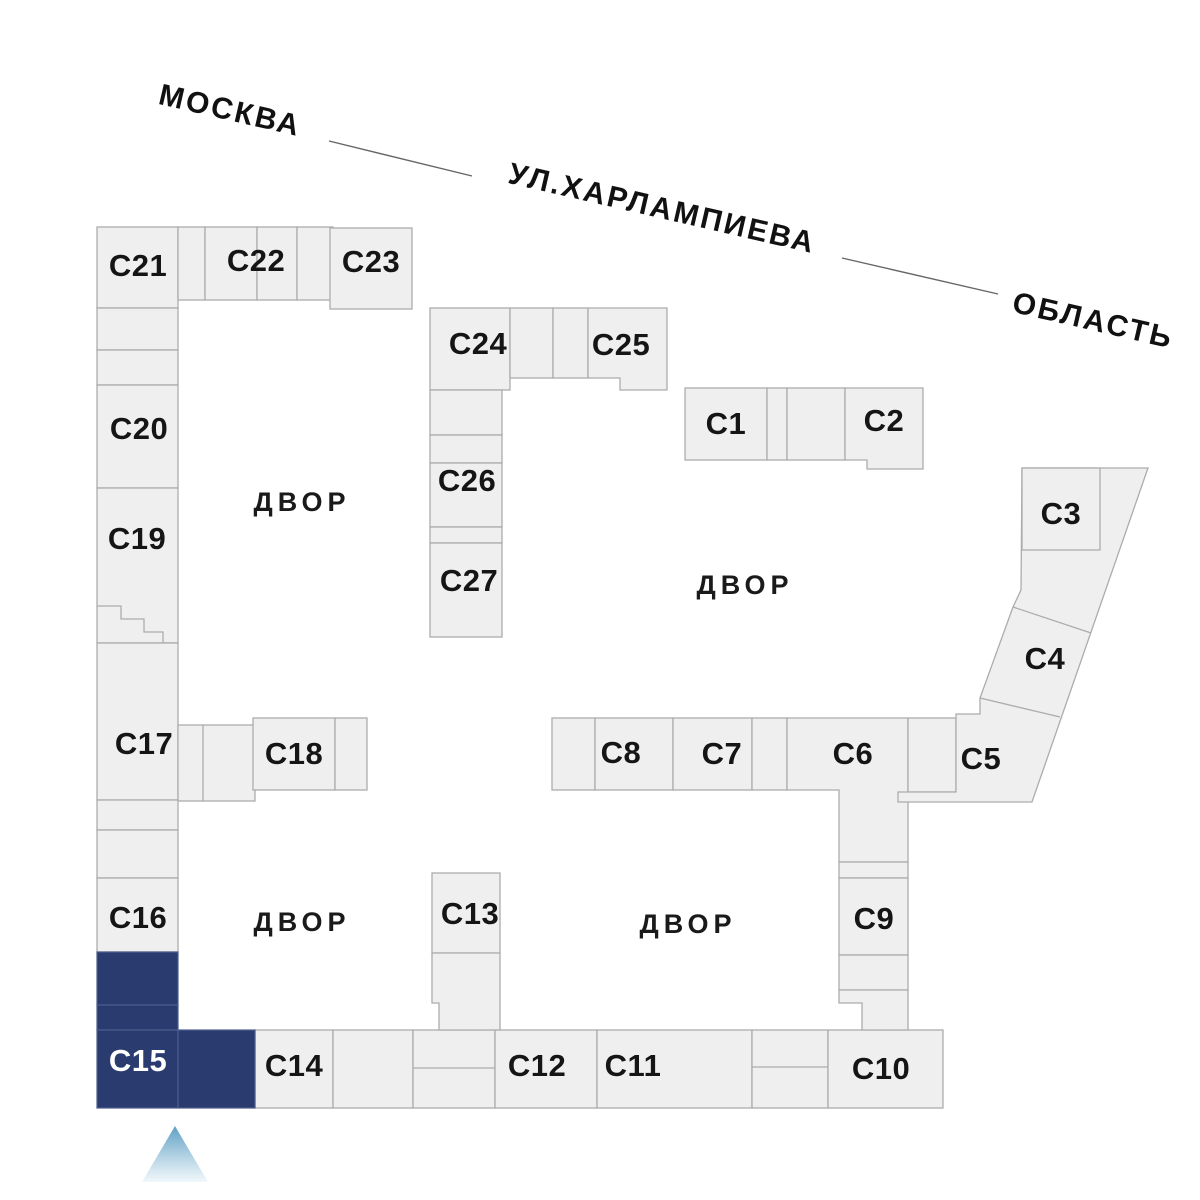 The width and height of the screenshot is (1200, 1200). I want to click on building-label-c8: С8, so click(621, 752).